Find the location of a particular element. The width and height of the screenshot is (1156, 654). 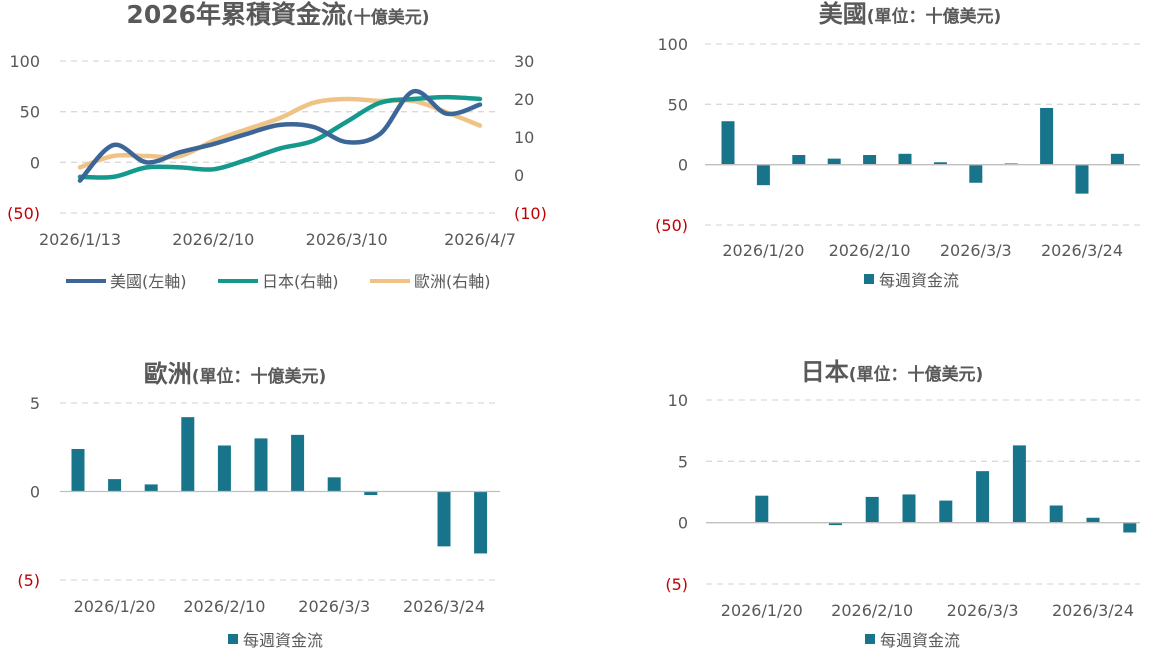

japan-series-line is located at coordinates (280, 137).